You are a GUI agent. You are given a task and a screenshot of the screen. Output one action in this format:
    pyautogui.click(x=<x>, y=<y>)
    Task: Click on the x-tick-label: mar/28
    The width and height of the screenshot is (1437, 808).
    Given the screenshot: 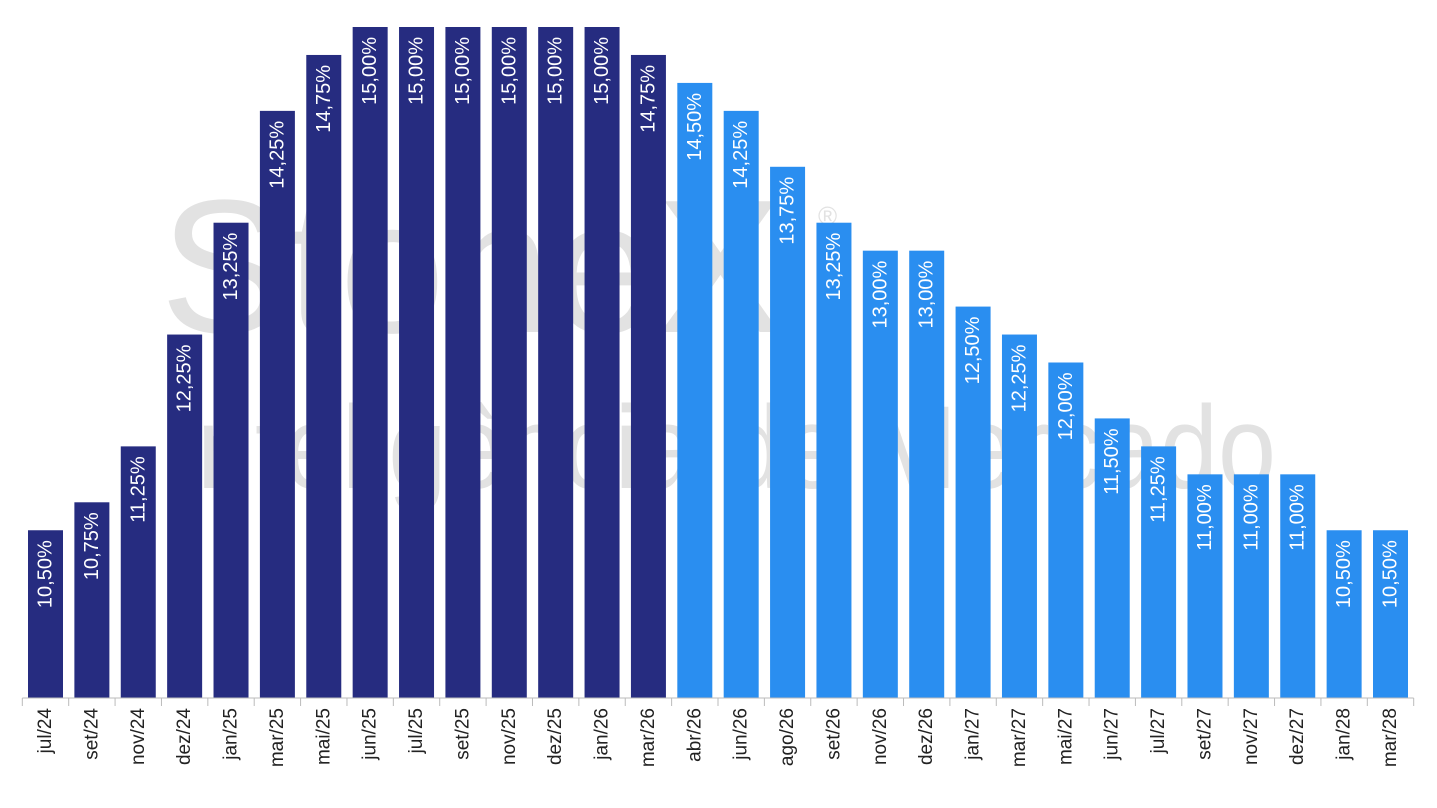 What is the action you would take?
    pyautogui.click(x=1390, y=737)
    